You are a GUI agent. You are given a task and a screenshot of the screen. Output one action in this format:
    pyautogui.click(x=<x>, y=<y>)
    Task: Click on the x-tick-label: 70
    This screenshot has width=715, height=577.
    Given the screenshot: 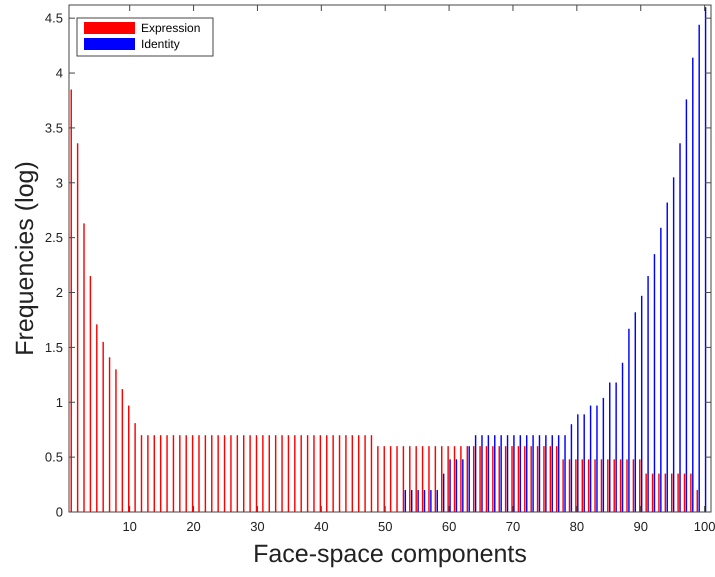 What is the action you would take?
    pyautogui.click(x=513, y=526)
    